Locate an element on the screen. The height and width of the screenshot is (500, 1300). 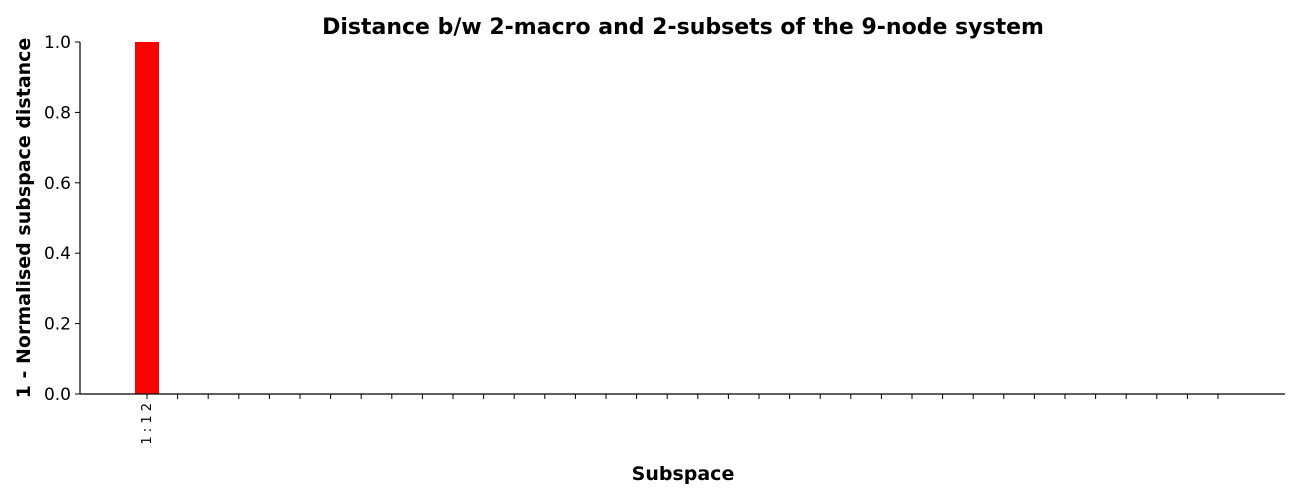
plot-area is located at coordinates (147, 218).